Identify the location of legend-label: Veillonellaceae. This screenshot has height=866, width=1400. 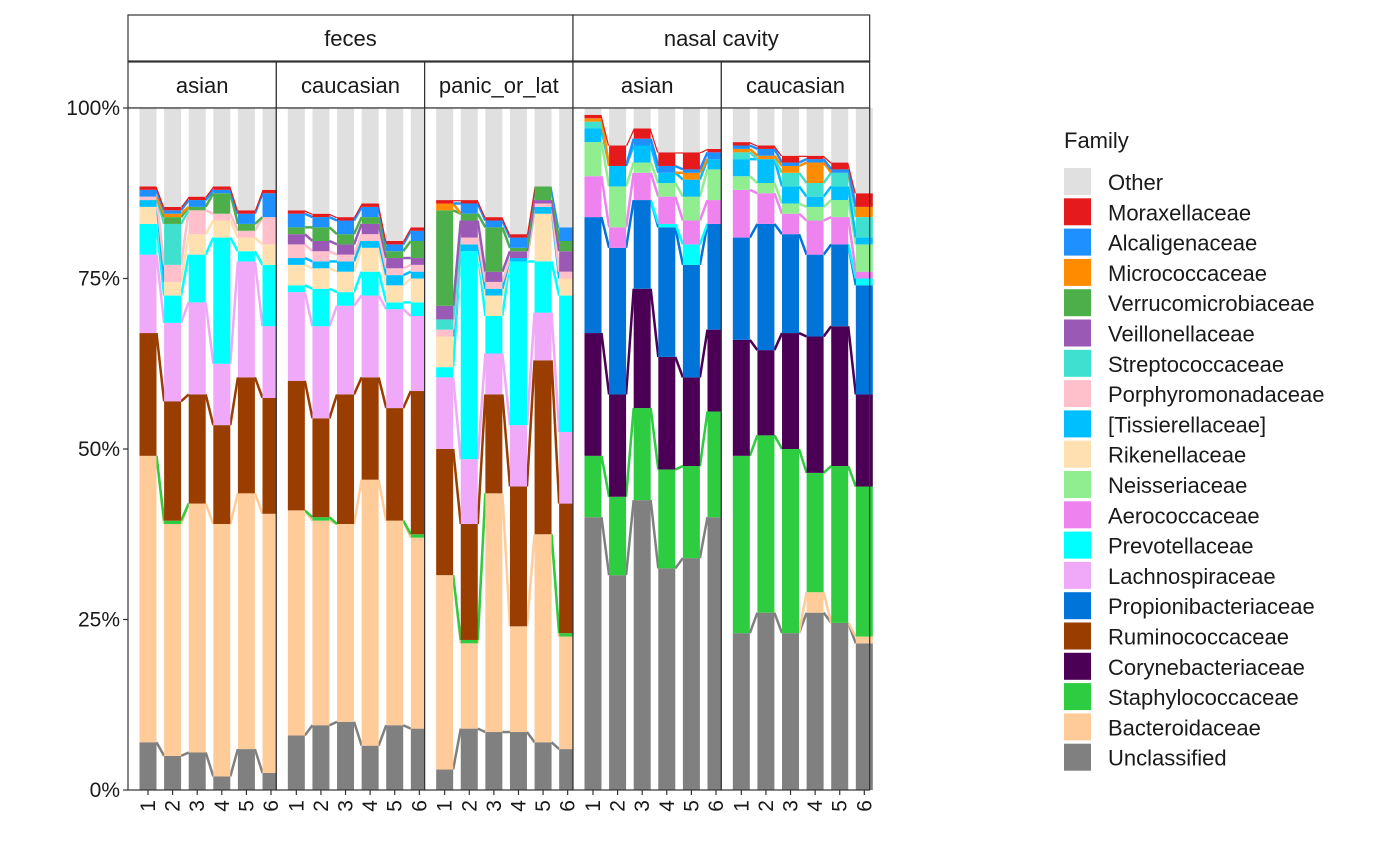
(1181, 334).